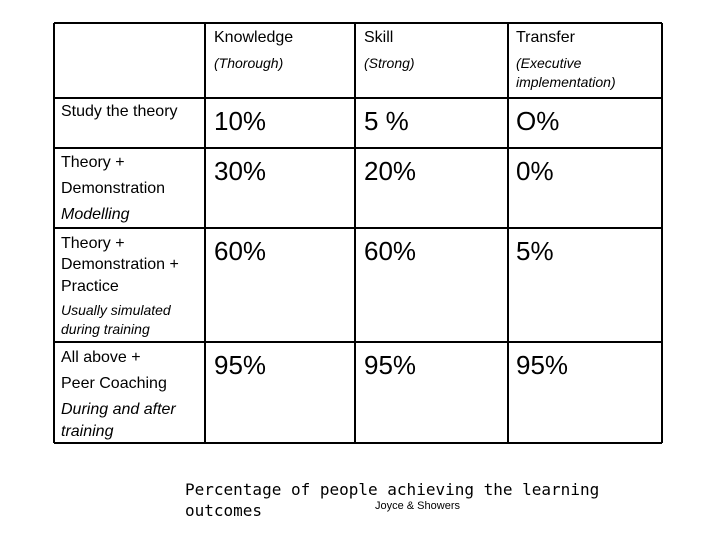  What do you see at coordinates (240, 121) in the screenshot?
I see `cell-value: 10%` at bounding box center [240, 121].